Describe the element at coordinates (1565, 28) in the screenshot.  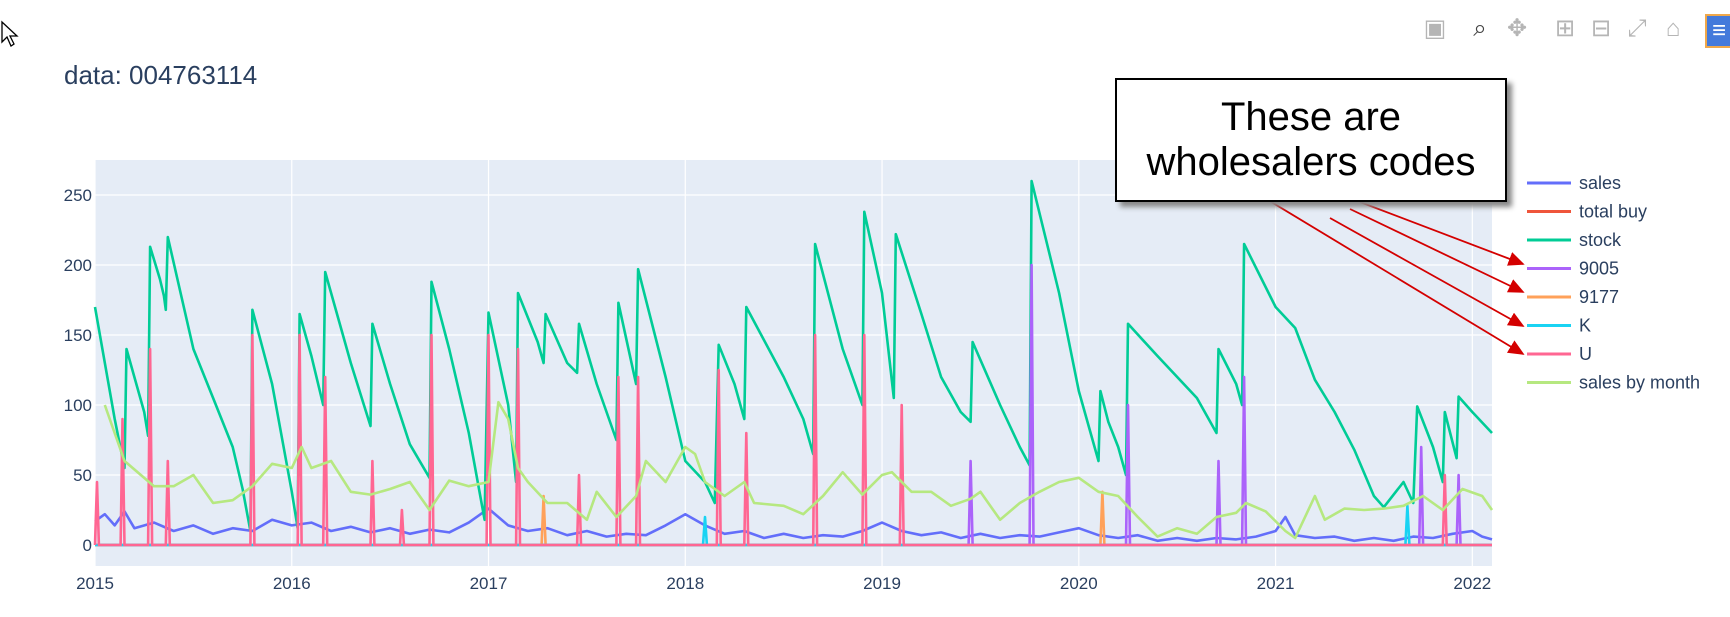
I see `zoom-in-icon: ⊞` at that location.